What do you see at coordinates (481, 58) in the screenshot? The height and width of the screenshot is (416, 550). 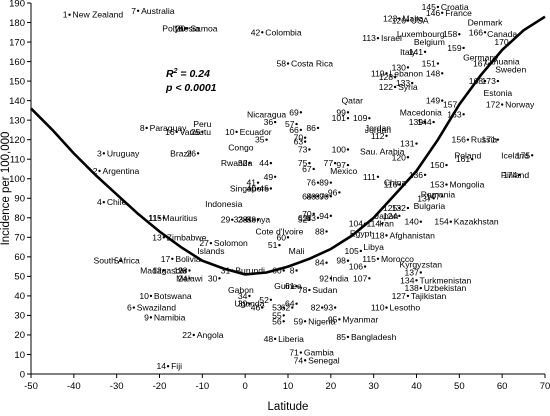 I see `data-point: Germany` at bounding box center [481, 58].